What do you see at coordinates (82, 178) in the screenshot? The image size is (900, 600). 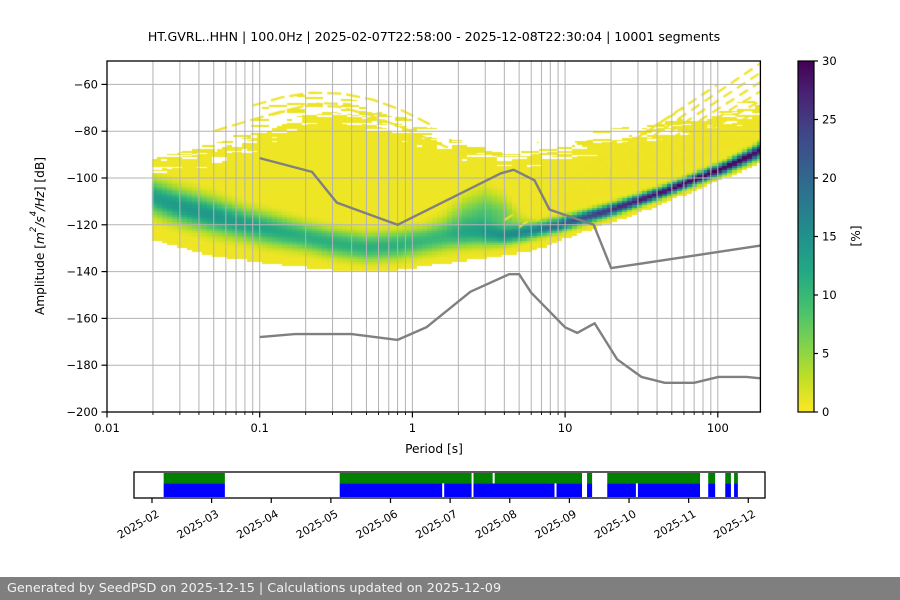 I see `y-tick-label: −100` at bounding box center [82, 178].